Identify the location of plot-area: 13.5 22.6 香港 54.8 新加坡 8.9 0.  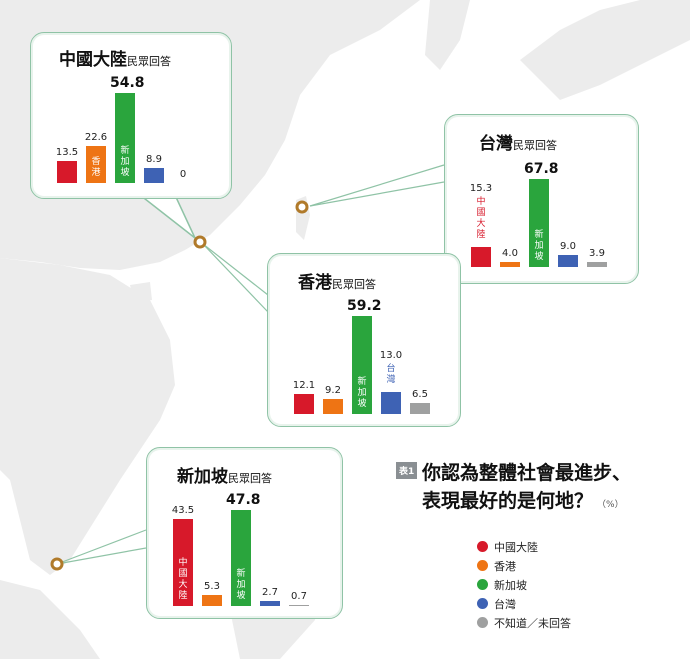
(136, 127).